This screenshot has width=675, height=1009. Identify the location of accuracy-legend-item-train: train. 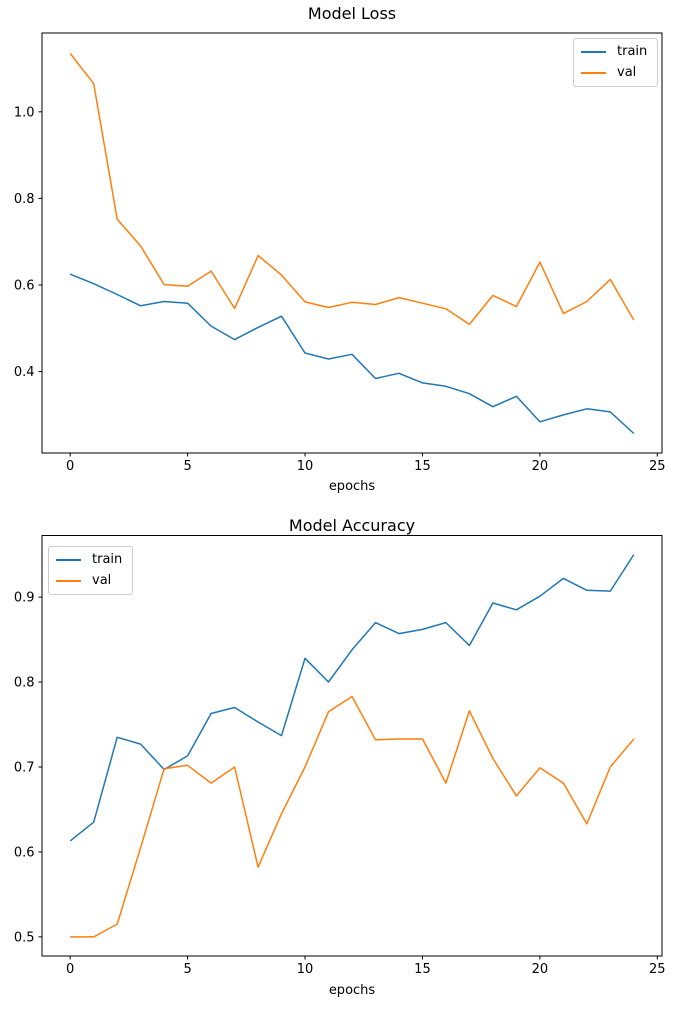
(90, 560).